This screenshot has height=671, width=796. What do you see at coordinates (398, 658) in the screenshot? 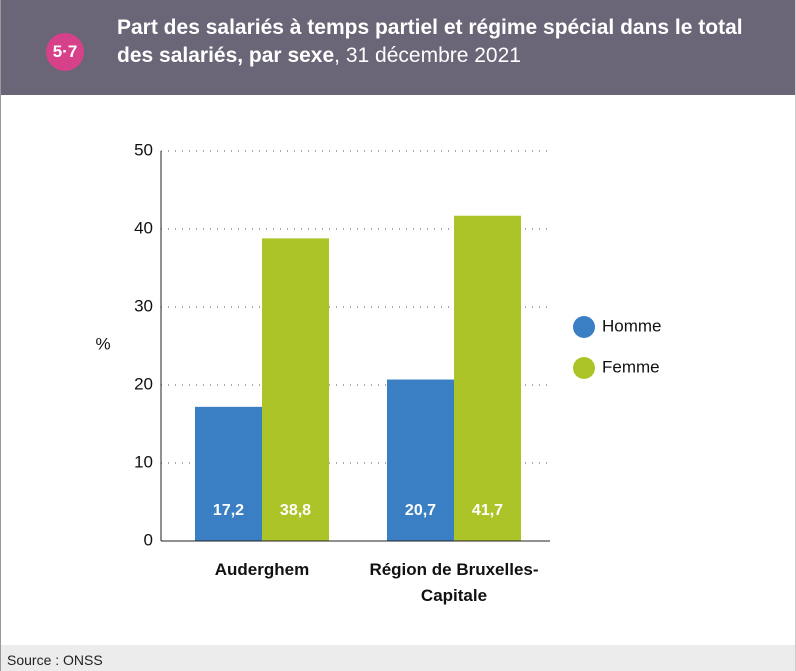
I see `source: Source : ONSS` at bounding box center [398, 658].